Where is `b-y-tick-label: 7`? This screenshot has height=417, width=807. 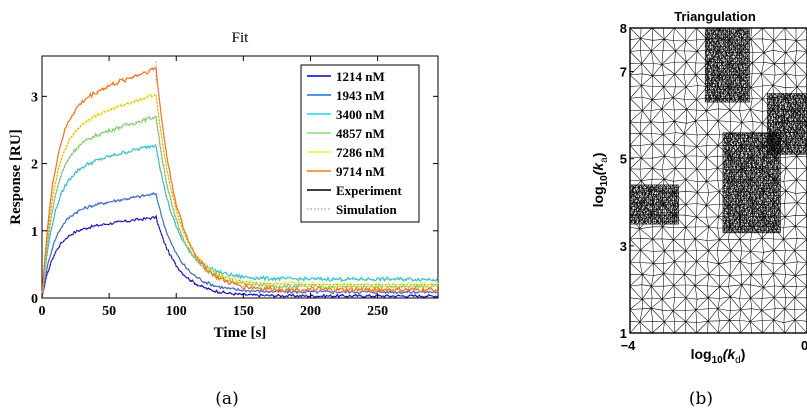 b-y-tick-label: 7 is located at coordinates (623, 72).